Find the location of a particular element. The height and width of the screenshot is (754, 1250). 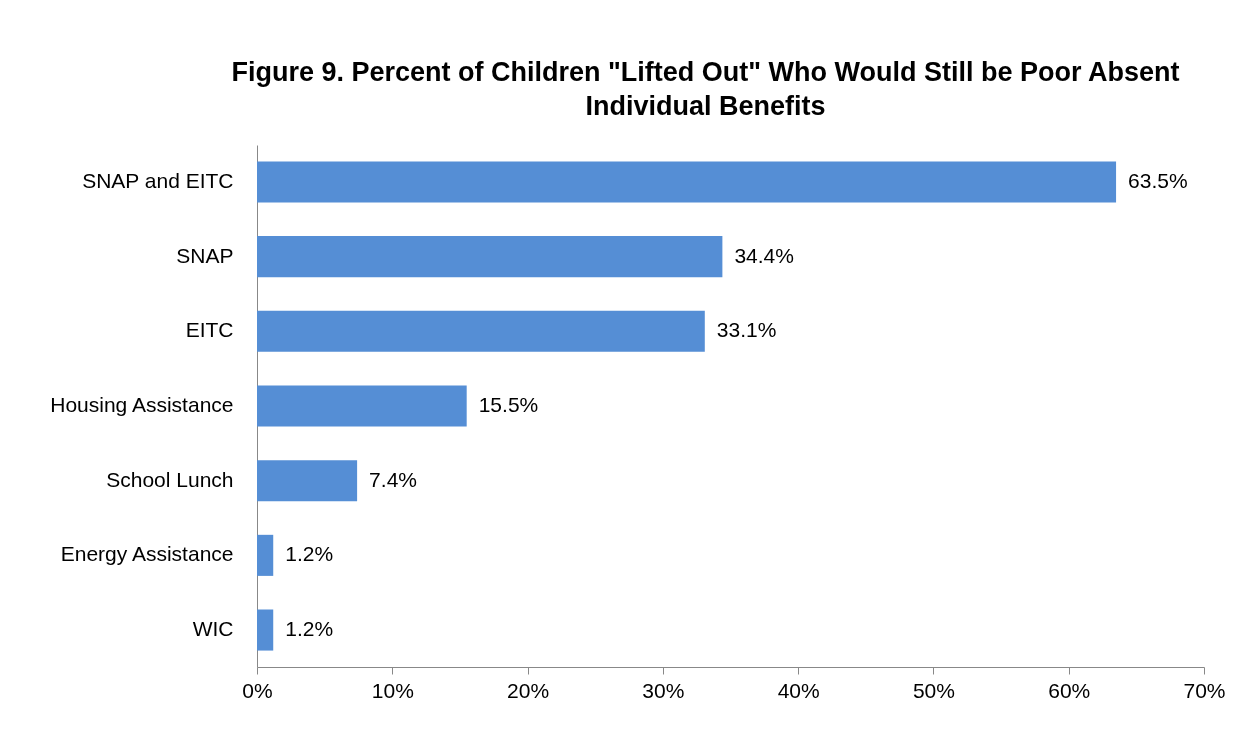

y-tick-label: Energy Assistance is located at coordinates (147, 554).